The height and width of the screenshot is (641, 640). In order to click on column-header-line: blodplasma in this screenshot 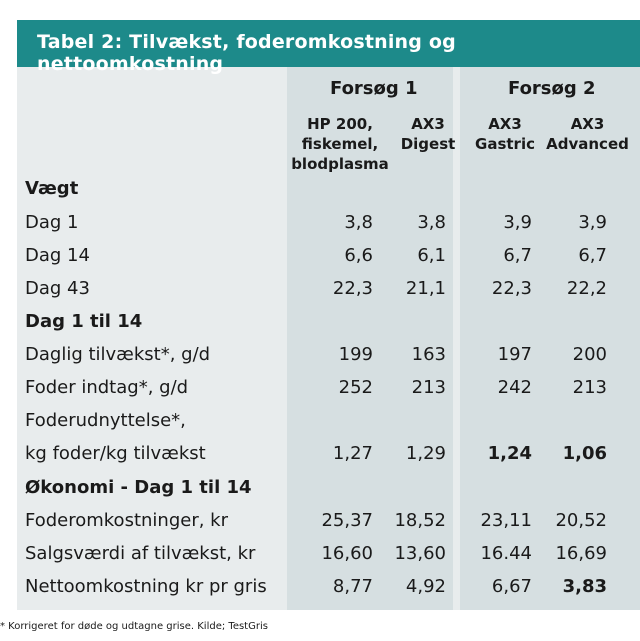, I will do `click(340, 164)`.